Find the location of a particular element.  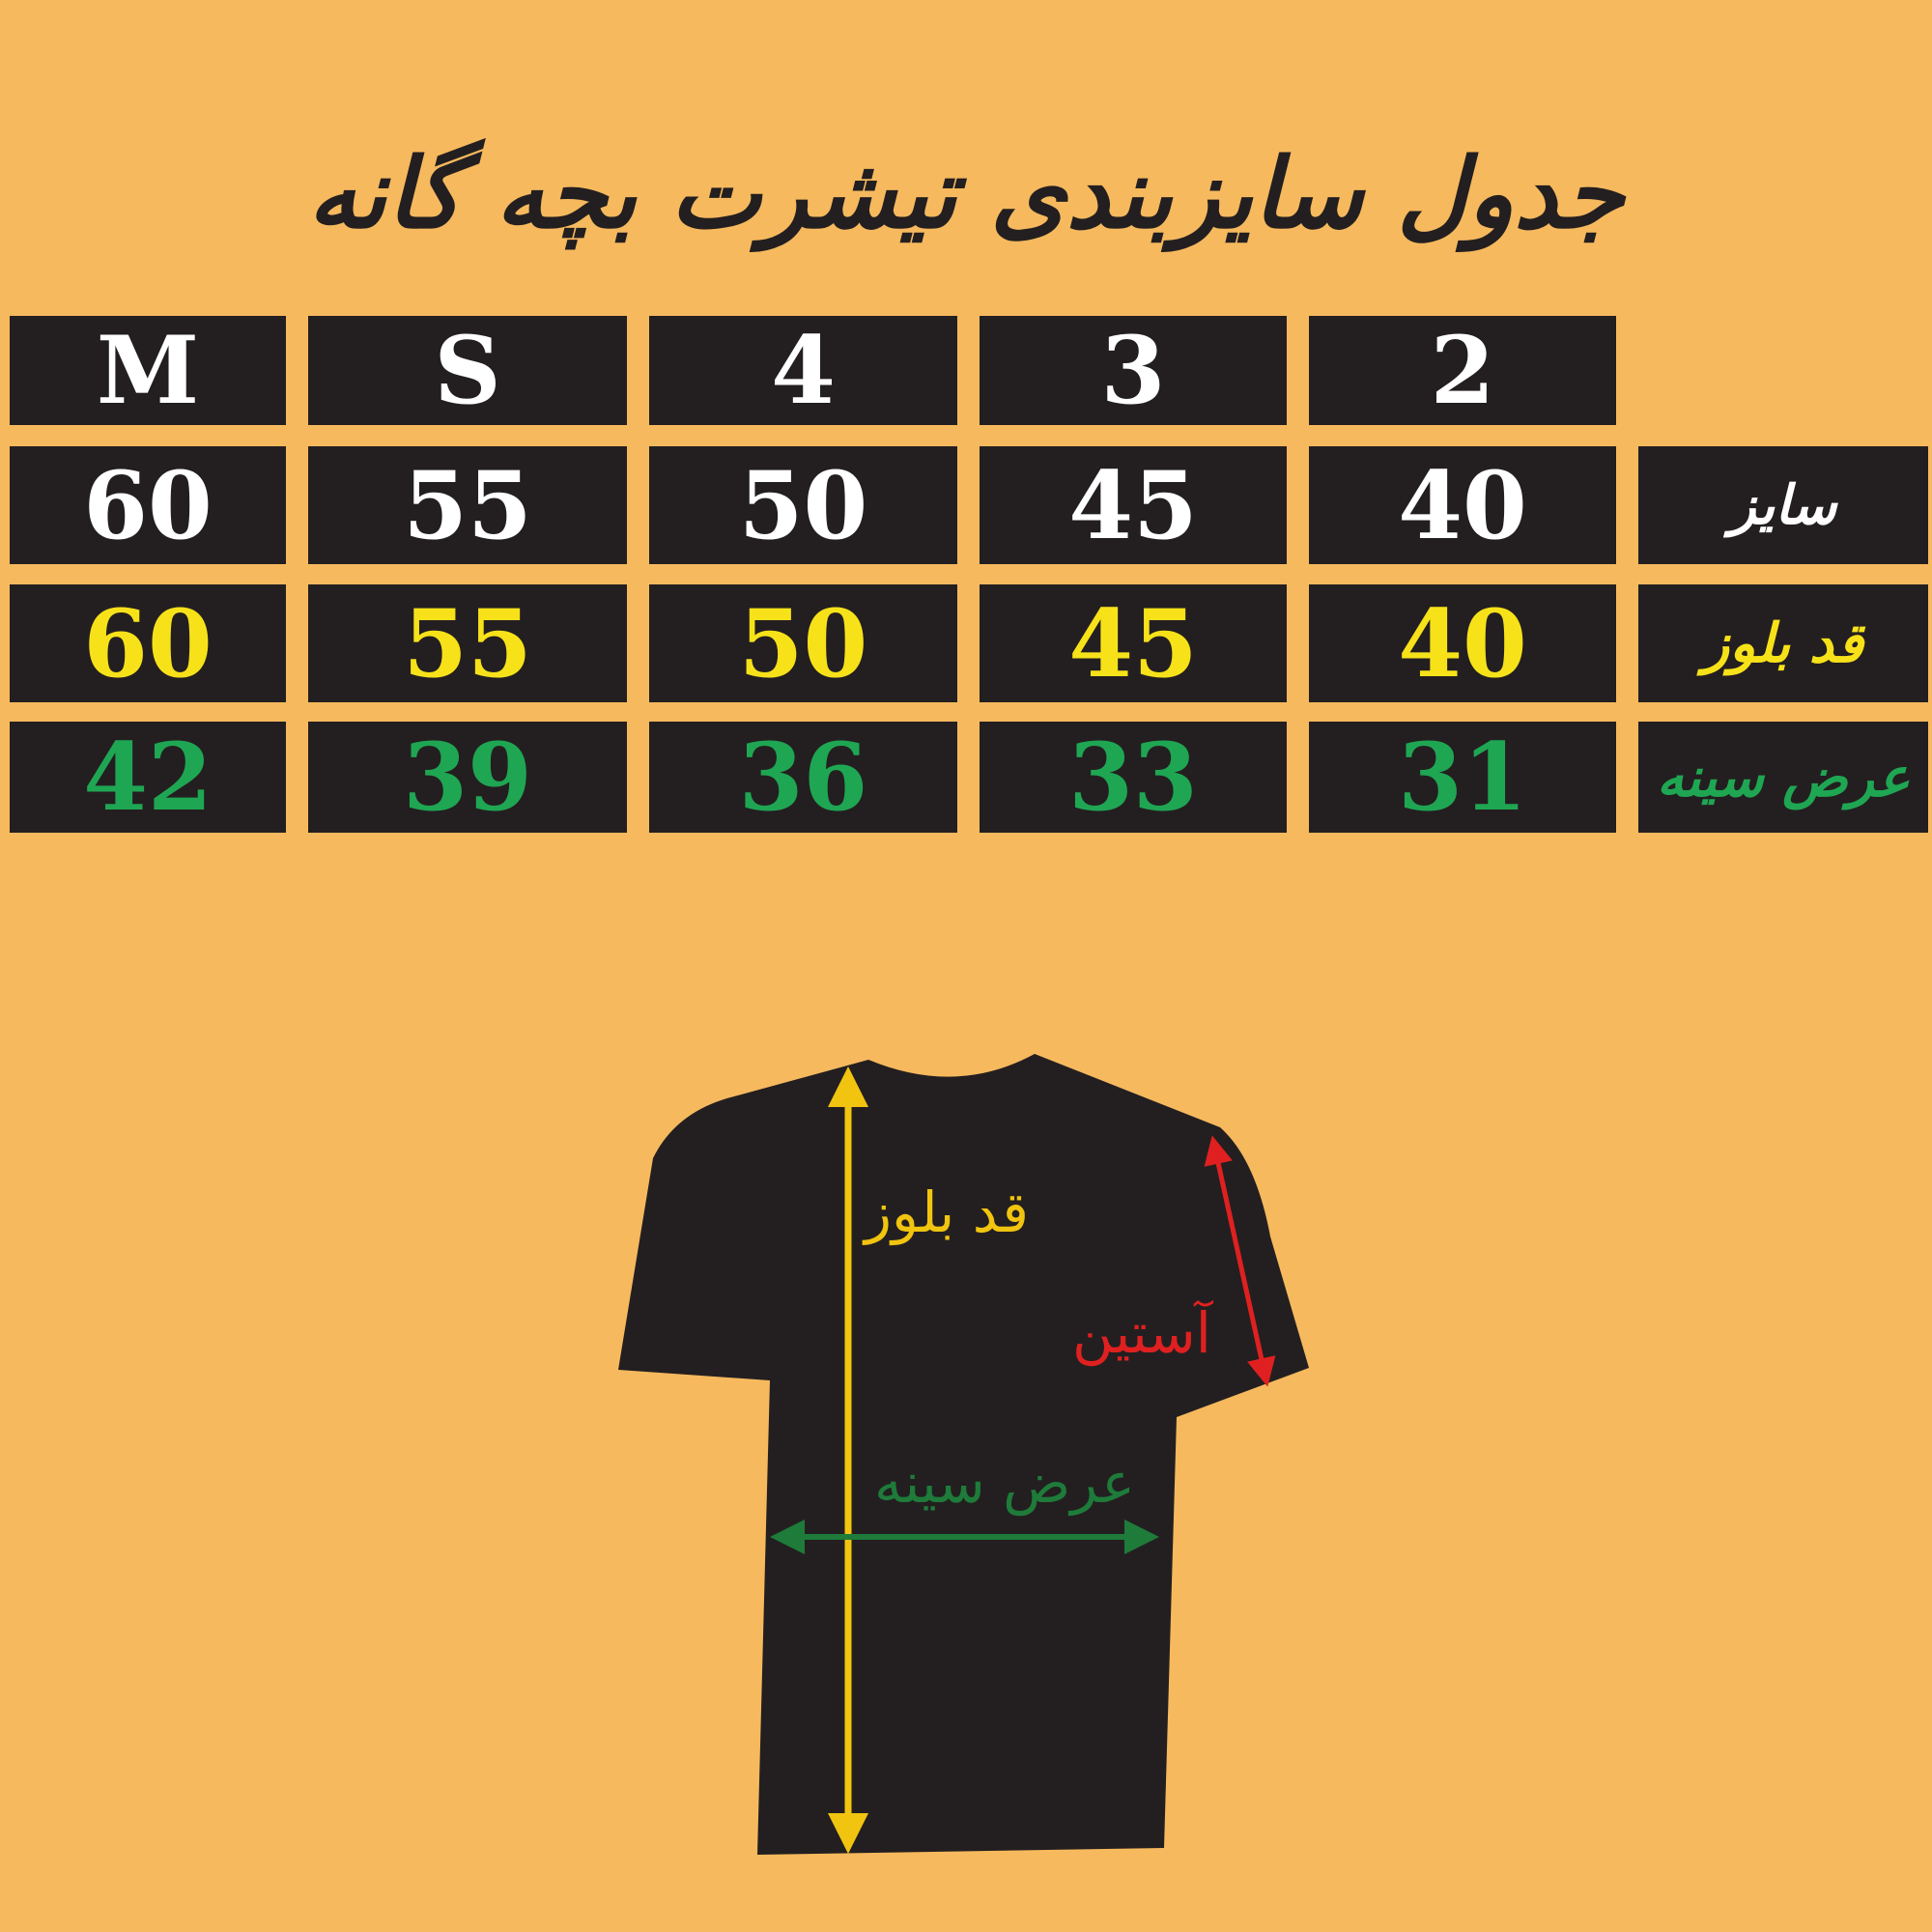

chest-label: عرض سینه is located at coordinates (1005, 1483).